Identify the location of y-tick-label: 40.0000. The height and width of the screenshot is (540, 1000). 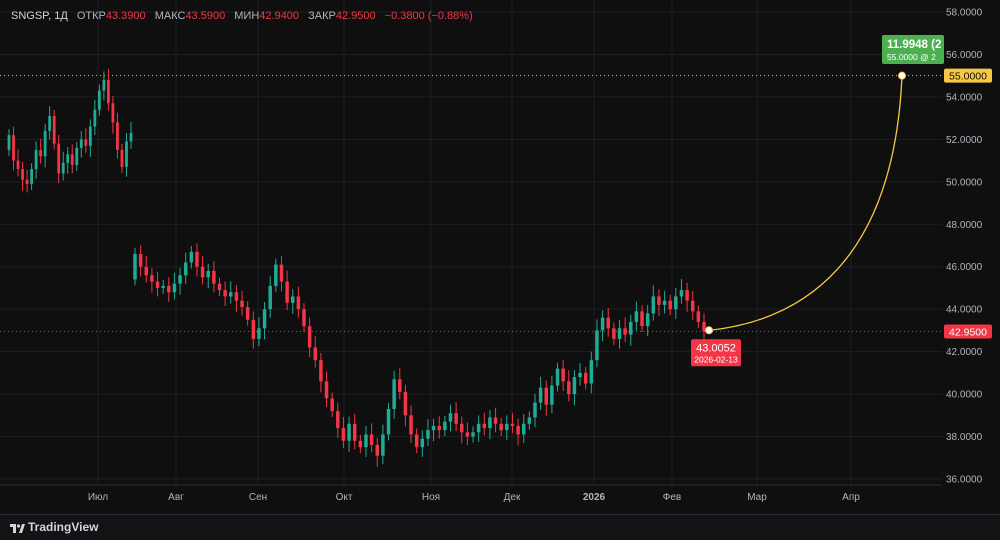
(964, 395).